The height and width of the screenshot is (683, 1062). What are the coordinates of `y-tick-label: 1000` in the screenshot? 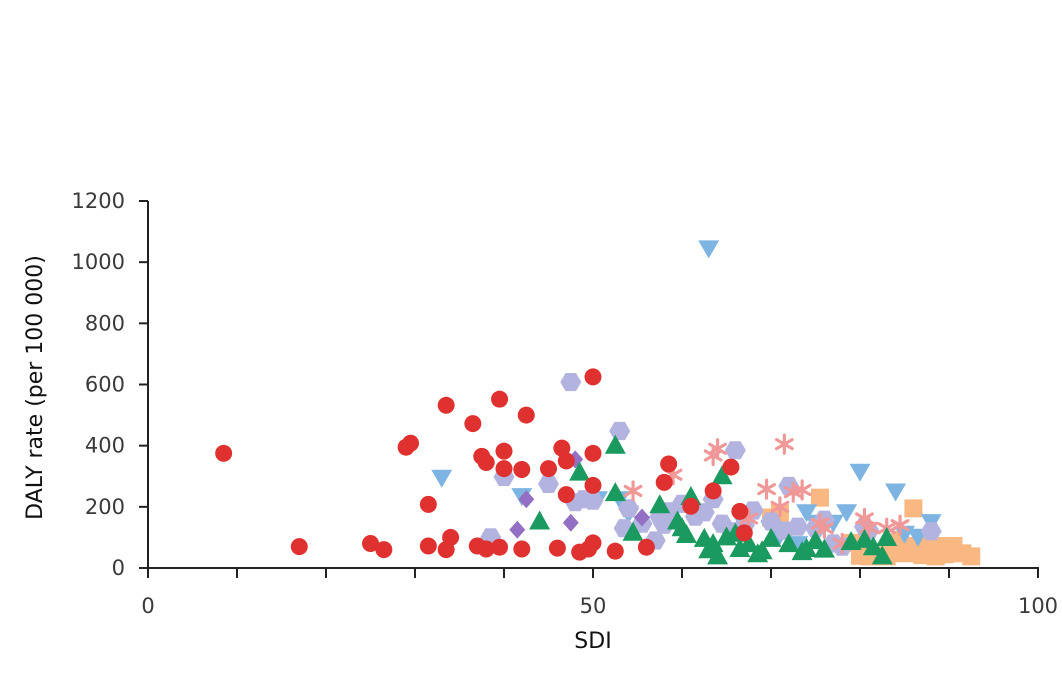 It's located at (98, 262).